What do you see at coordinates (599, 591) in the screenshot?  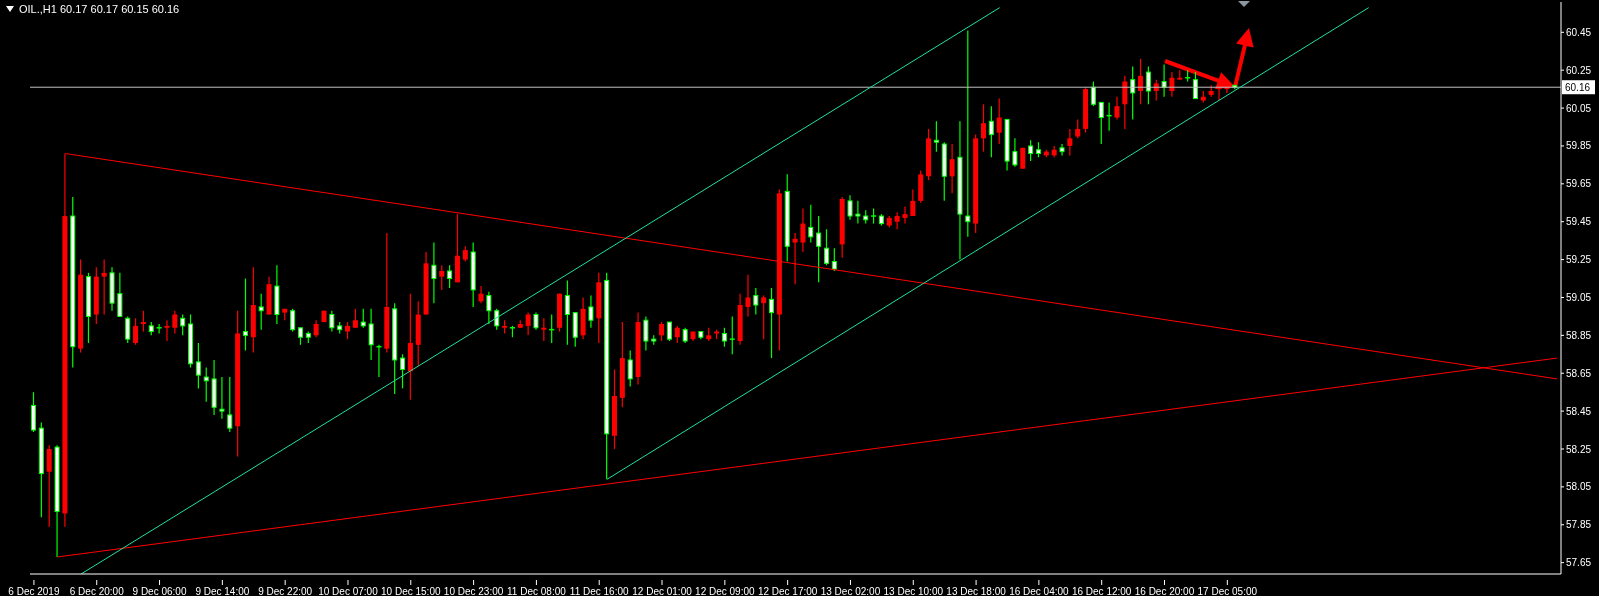 I see `x-tick-label: 11 Dec 16:00` at bounding box center [599, 591].